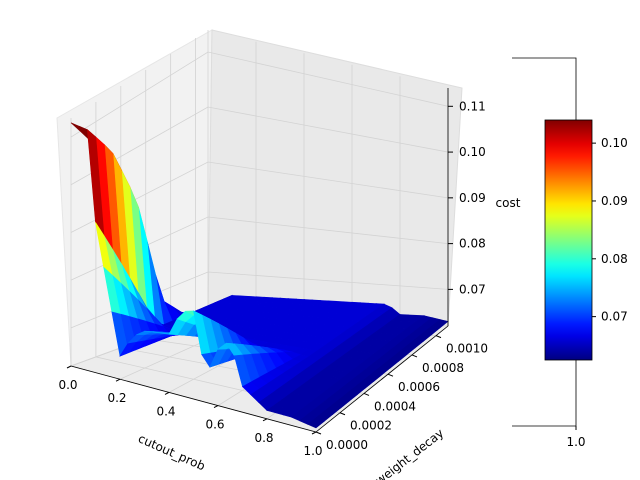 This screenshot has height=480, width=640. I want to click on x-tick-label: 0.8, so click(263, 438).